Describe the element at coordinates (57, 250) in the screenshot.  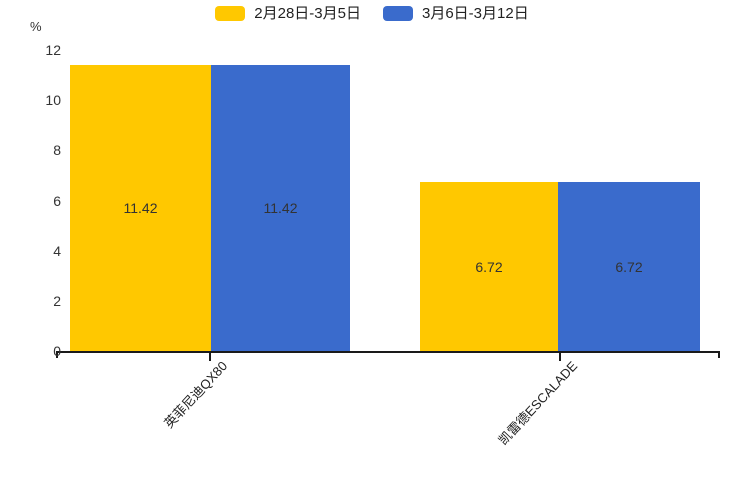
I see `y-axis-tick-label: 4` at that location.